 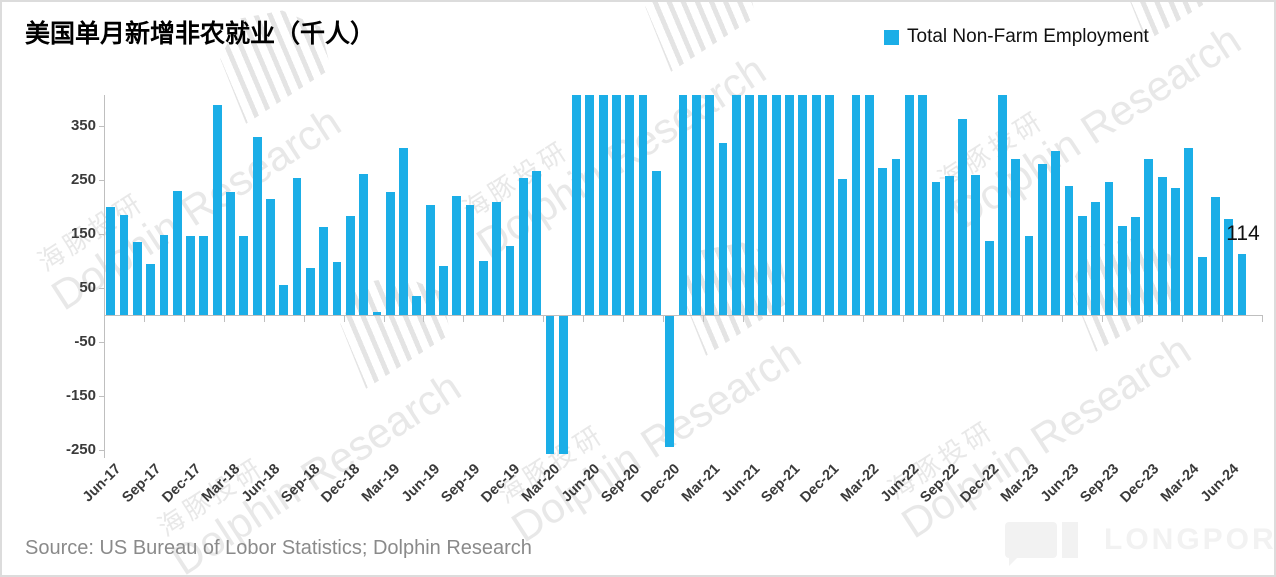 I want to click on legend: Total Non-Farm Employment, so click(x=1016, y=37).